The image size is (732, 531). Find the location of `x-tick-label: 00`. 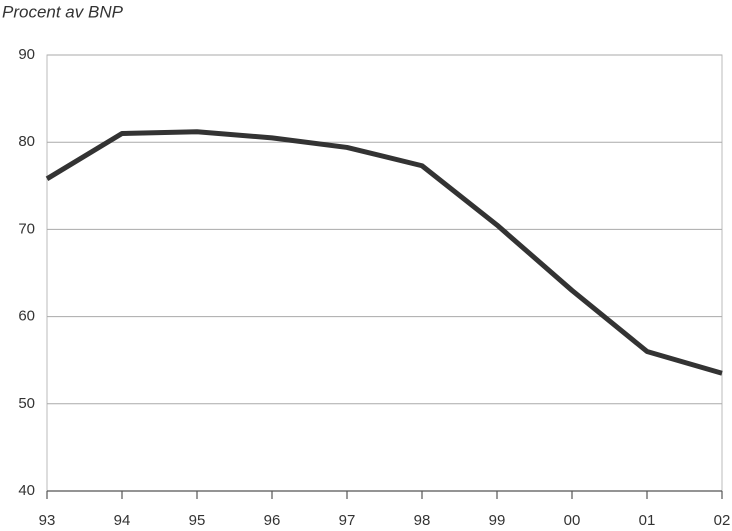

x-tick-label: 00 is located at coordinates (572, 520).